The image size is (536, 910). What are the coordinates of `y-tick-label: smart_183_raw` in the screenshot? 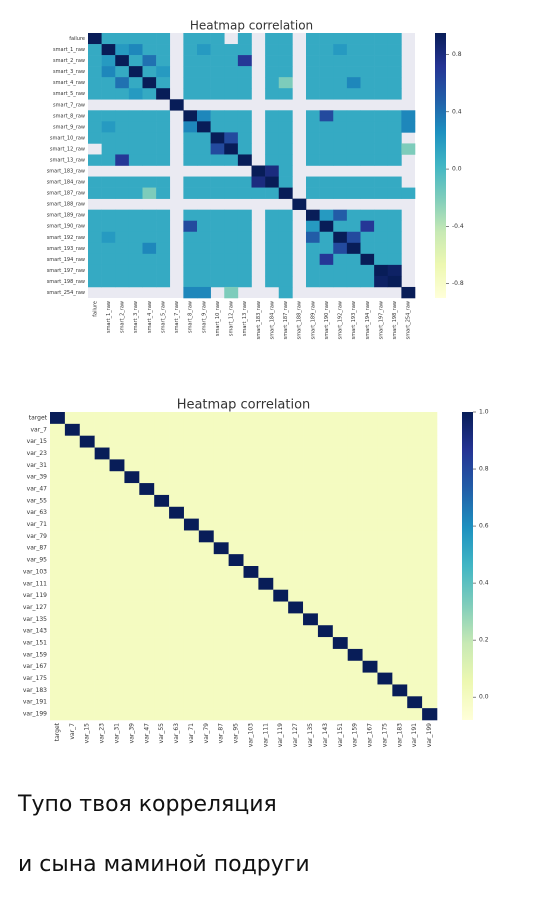 It's located at (66, 172).